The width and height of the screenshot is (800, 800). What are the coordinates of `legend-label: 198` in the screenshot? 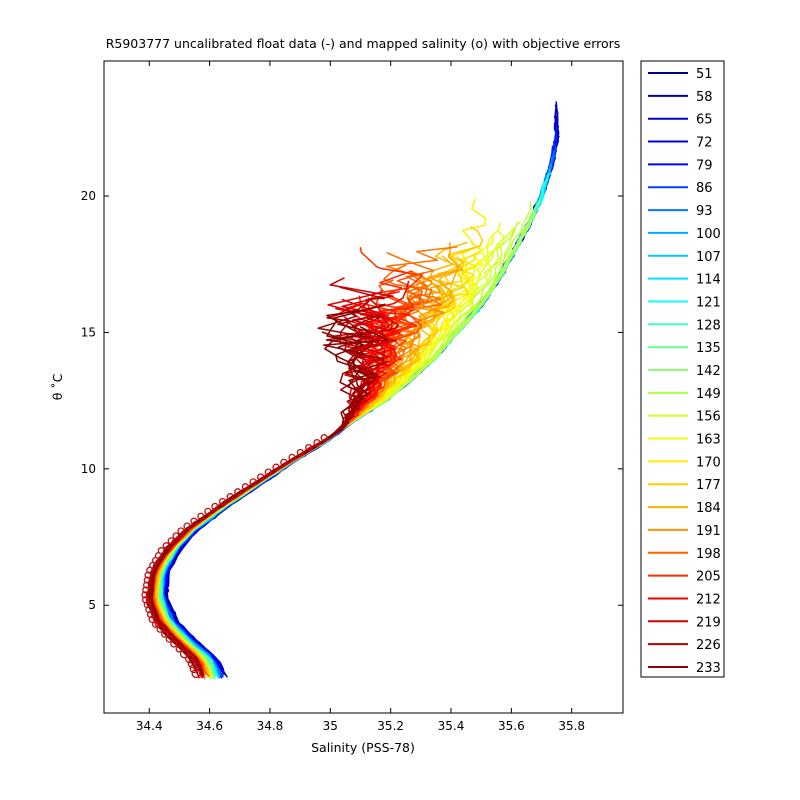 It's located at (708, 554).